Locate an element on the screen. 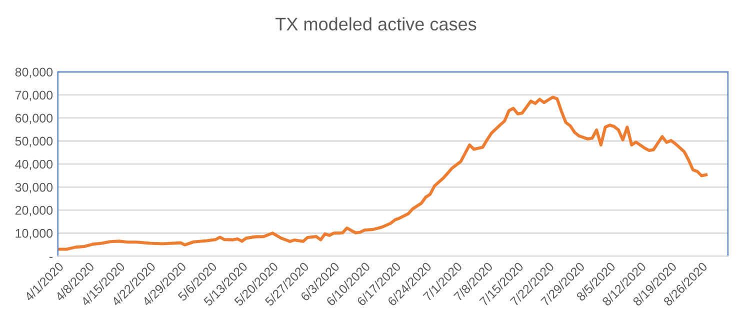  y-tick-label: 10,000 is located at coordinates (34, 234).